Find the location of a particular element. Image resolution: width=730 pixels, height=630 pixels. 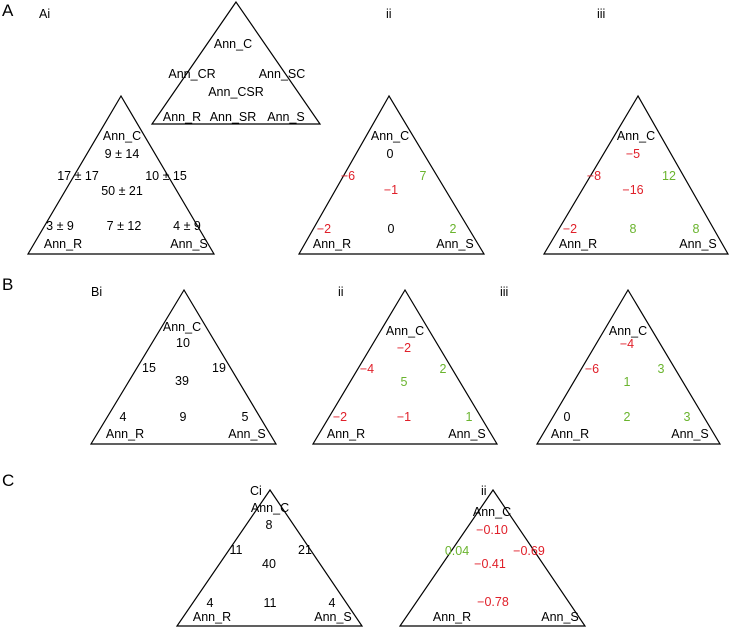

region-value-s: 4 is located at coordinates (332, 603).